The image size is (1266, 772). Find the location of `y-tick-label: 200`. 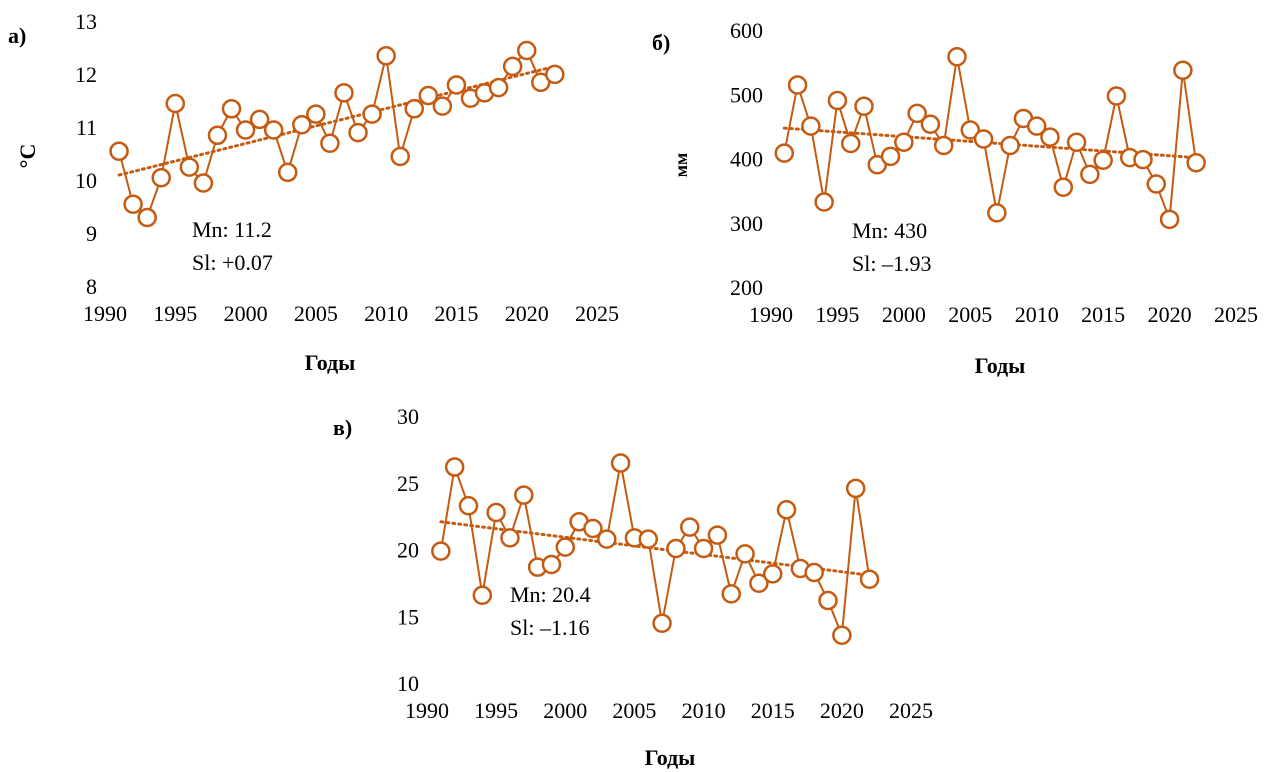

y-tick-label: 200 is located at coordinates (746, 287).